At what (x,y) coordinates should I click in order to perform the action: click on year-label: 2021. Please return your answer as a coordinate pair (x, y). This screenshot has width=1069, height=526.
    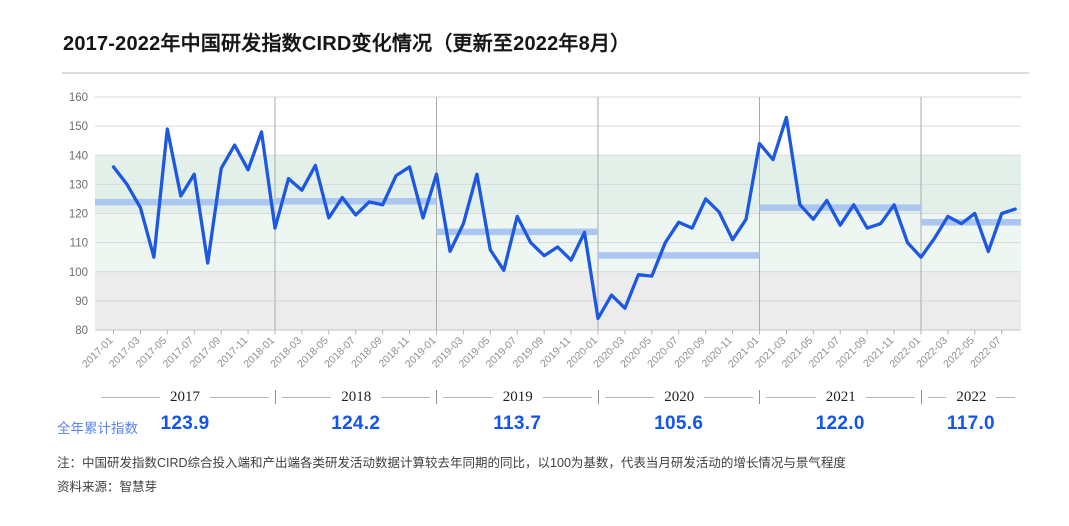
    Looking at the image, I should click on (840, 396).